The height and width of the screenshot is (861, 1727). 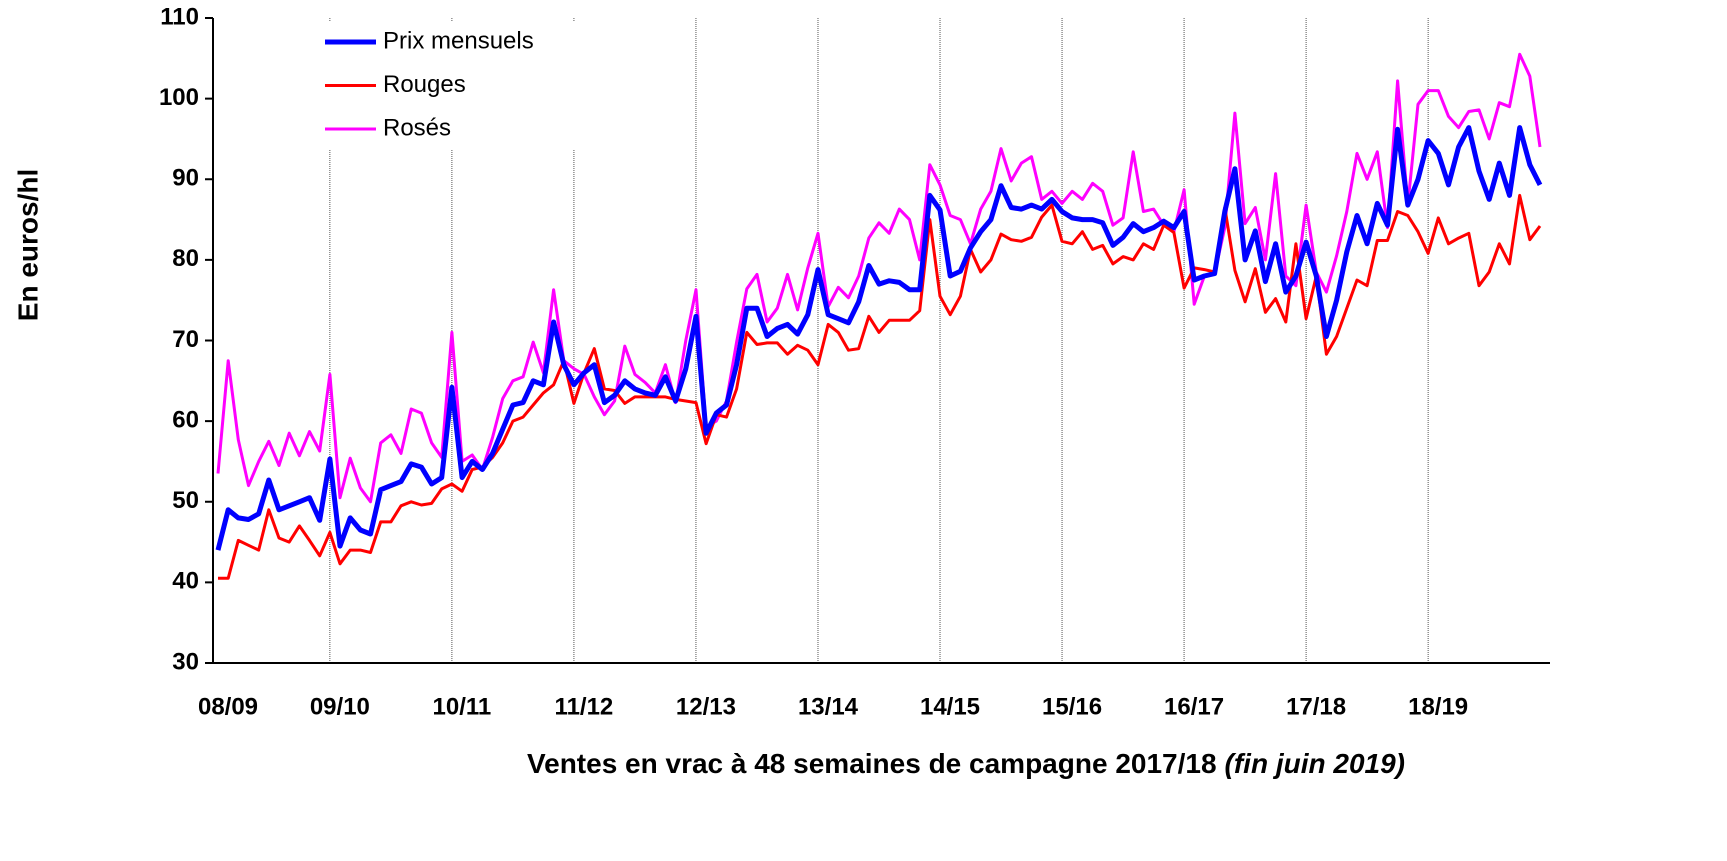 What do you see at coordinates (462, 706) in the screenshot?
I see `x-tick-label: 10/11` at bounding box center [462, 706].